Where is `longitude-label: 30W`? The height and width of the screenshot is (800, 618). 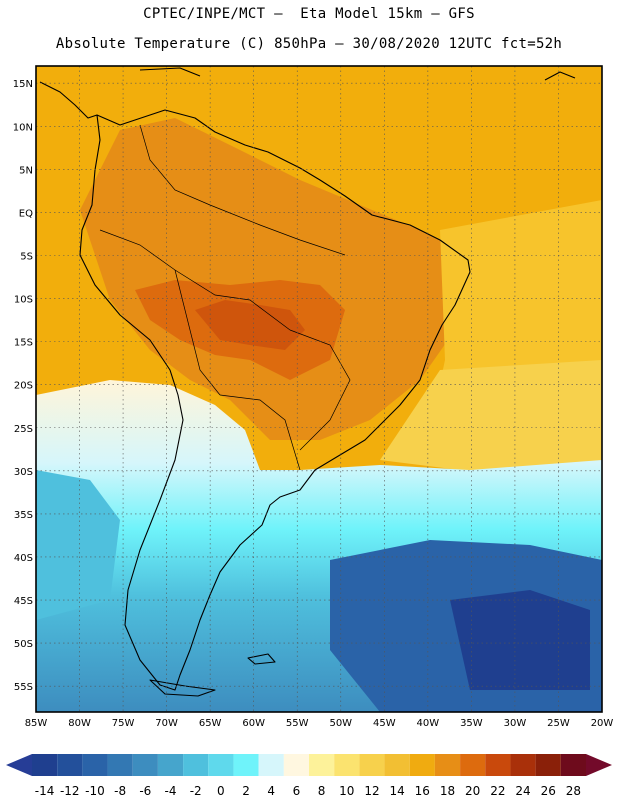 longitude-label: 30W is located at coordinates (515, 723).